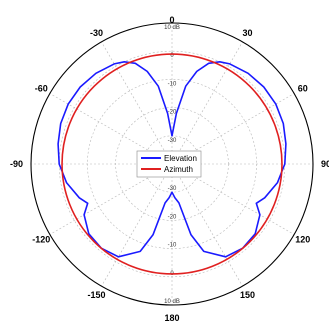 This screenshot has height=326, width=329. Describe the element at coordinates (180, 158) in the screenshot. I see `legend-label-elevation: Elevation` at that location.